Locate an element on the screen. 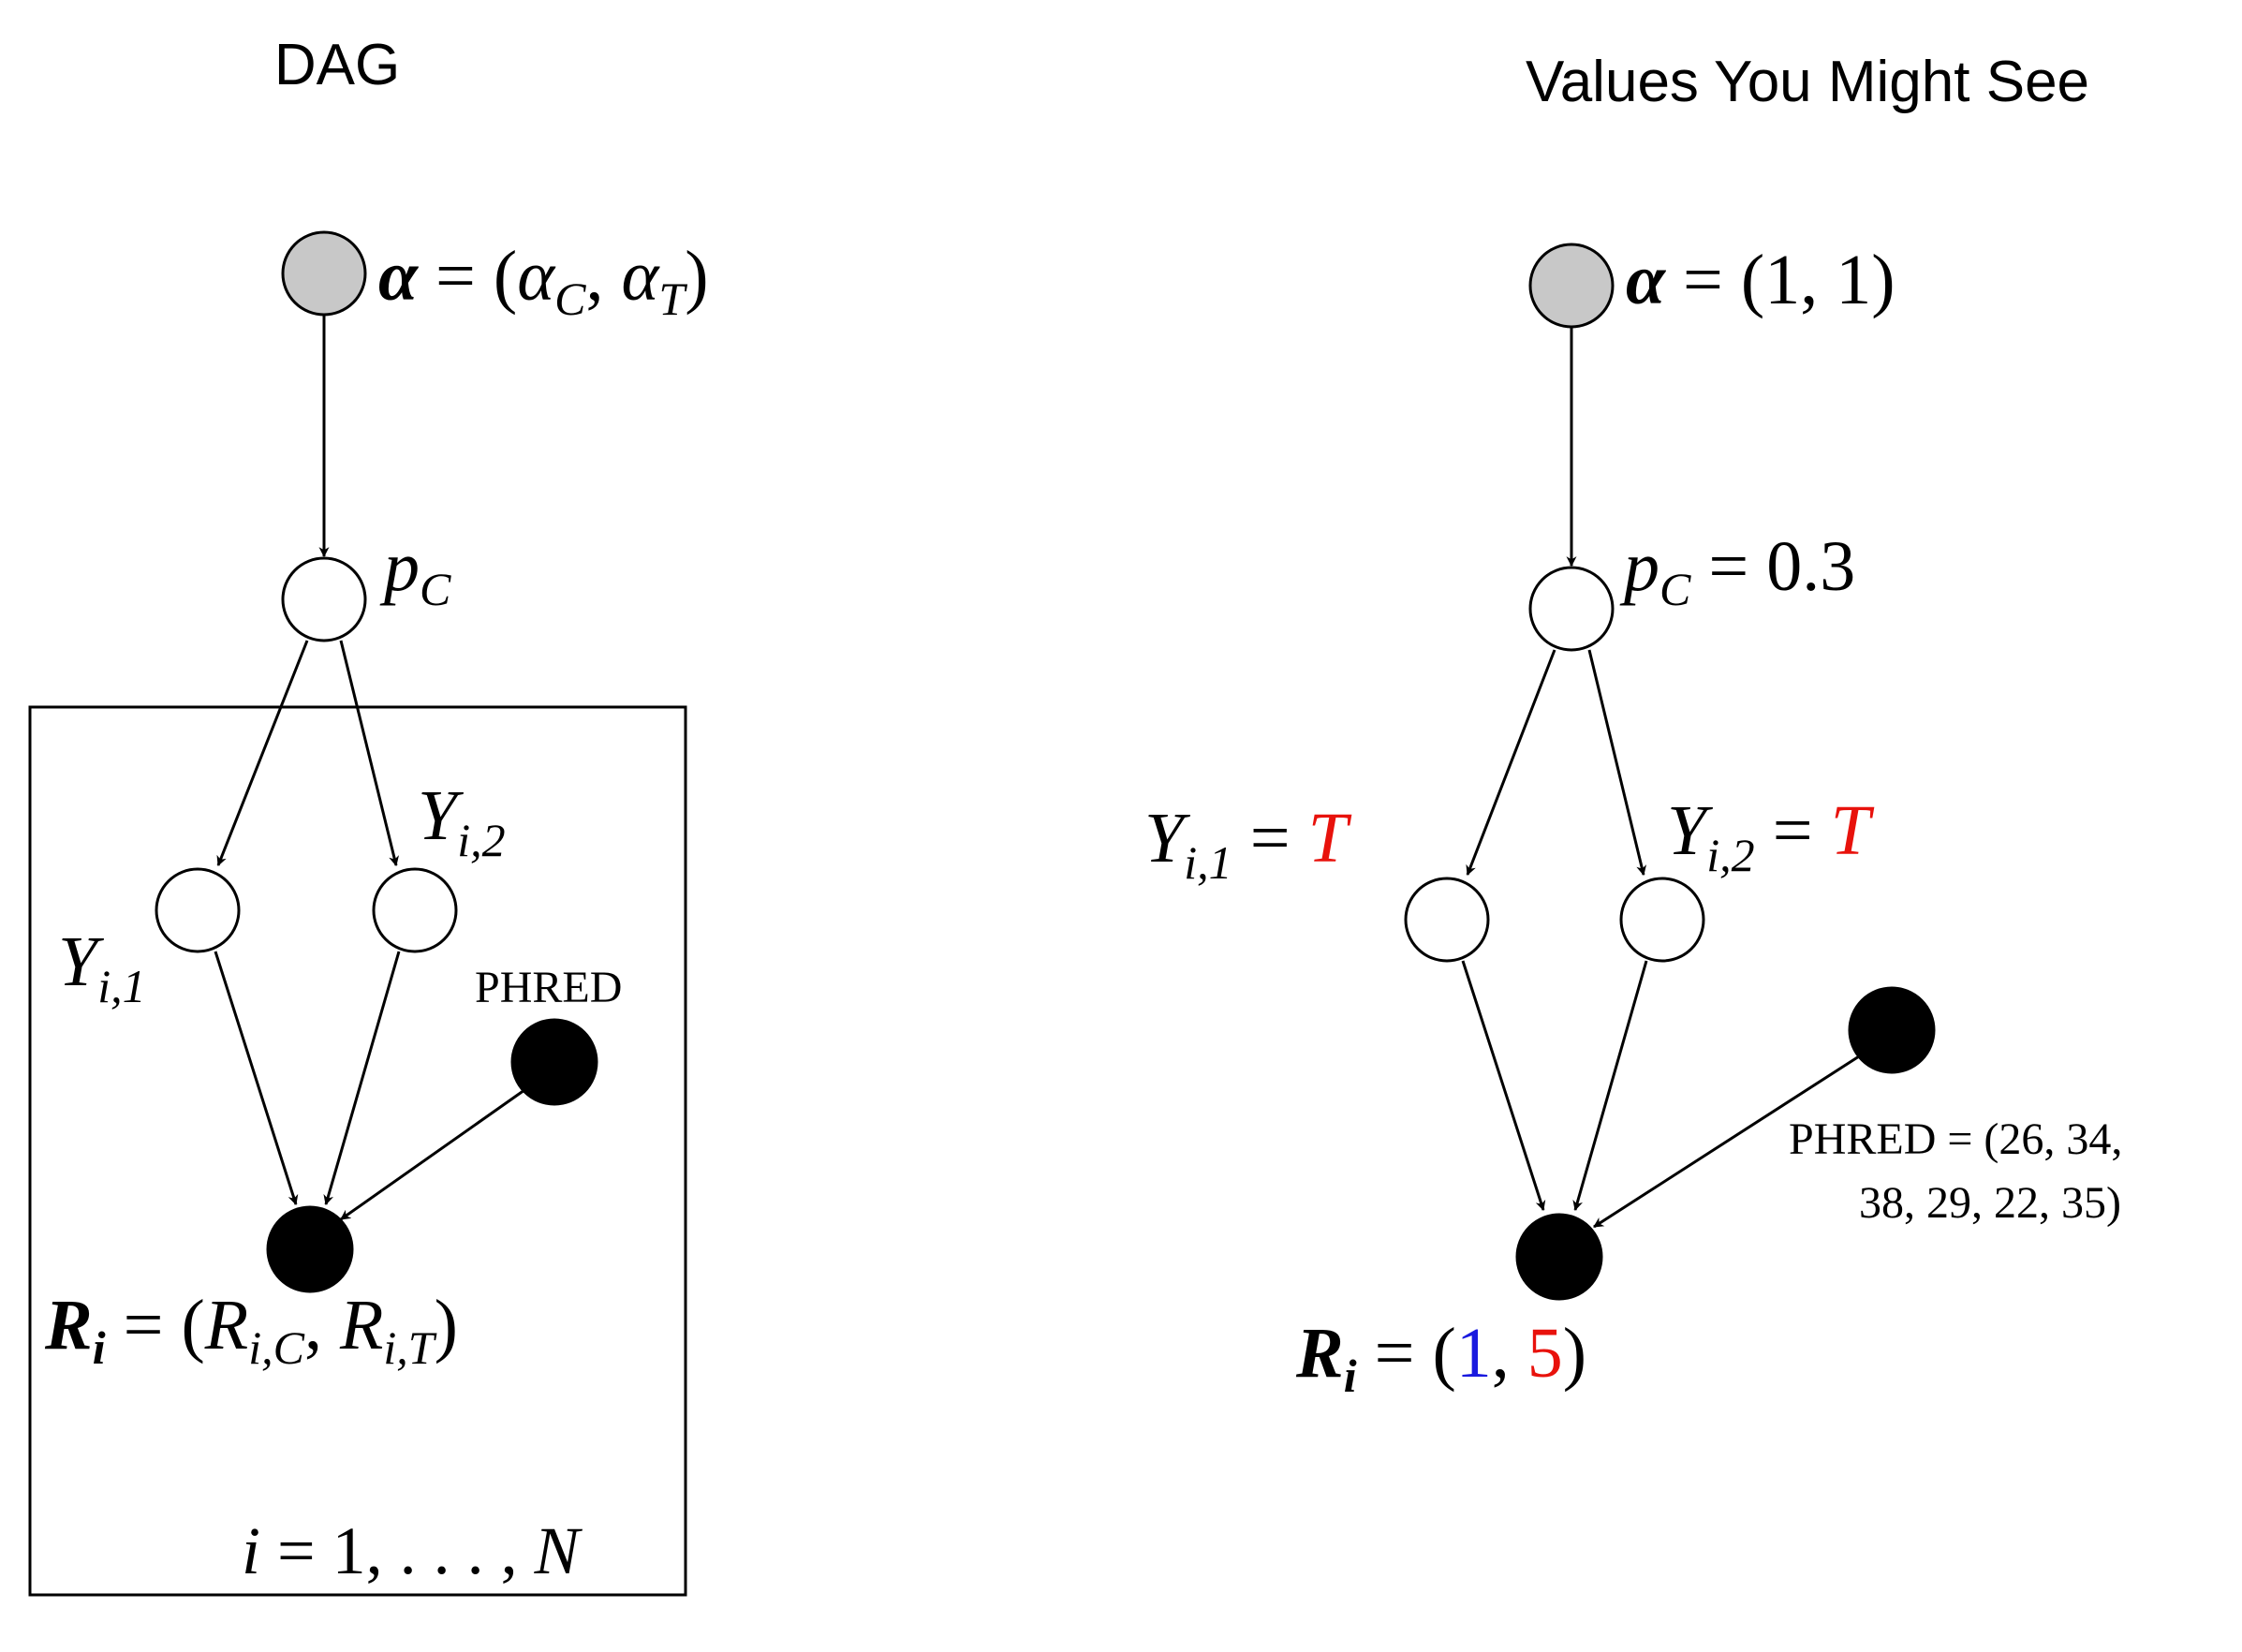  y1-value-right: T is located at coordinates (1330, 839).